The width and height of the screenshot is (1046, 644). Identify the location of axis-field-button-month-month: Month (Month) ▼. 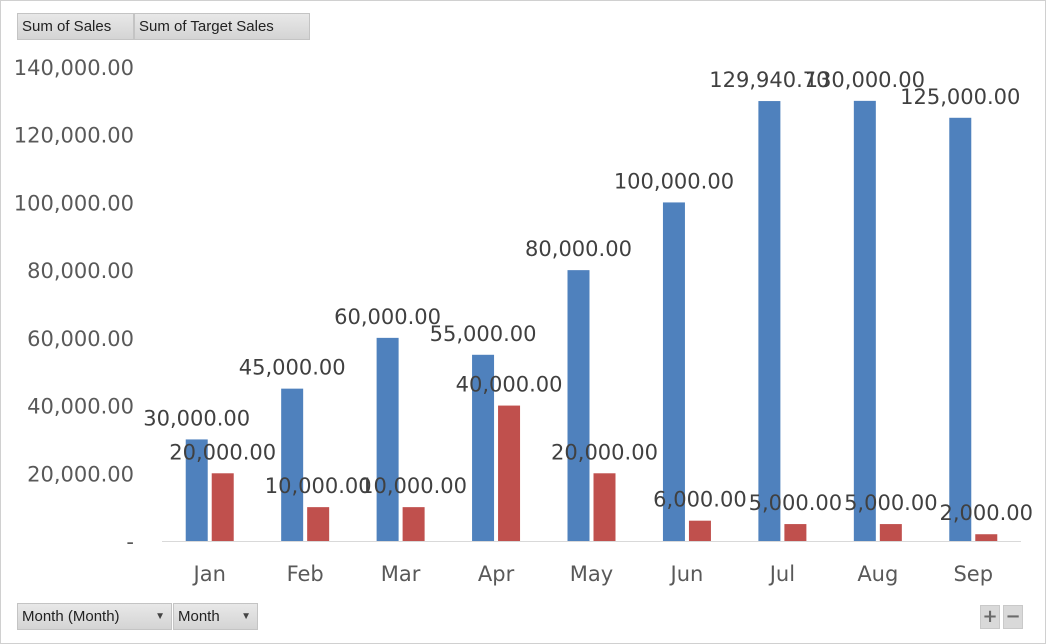
(94, 616).